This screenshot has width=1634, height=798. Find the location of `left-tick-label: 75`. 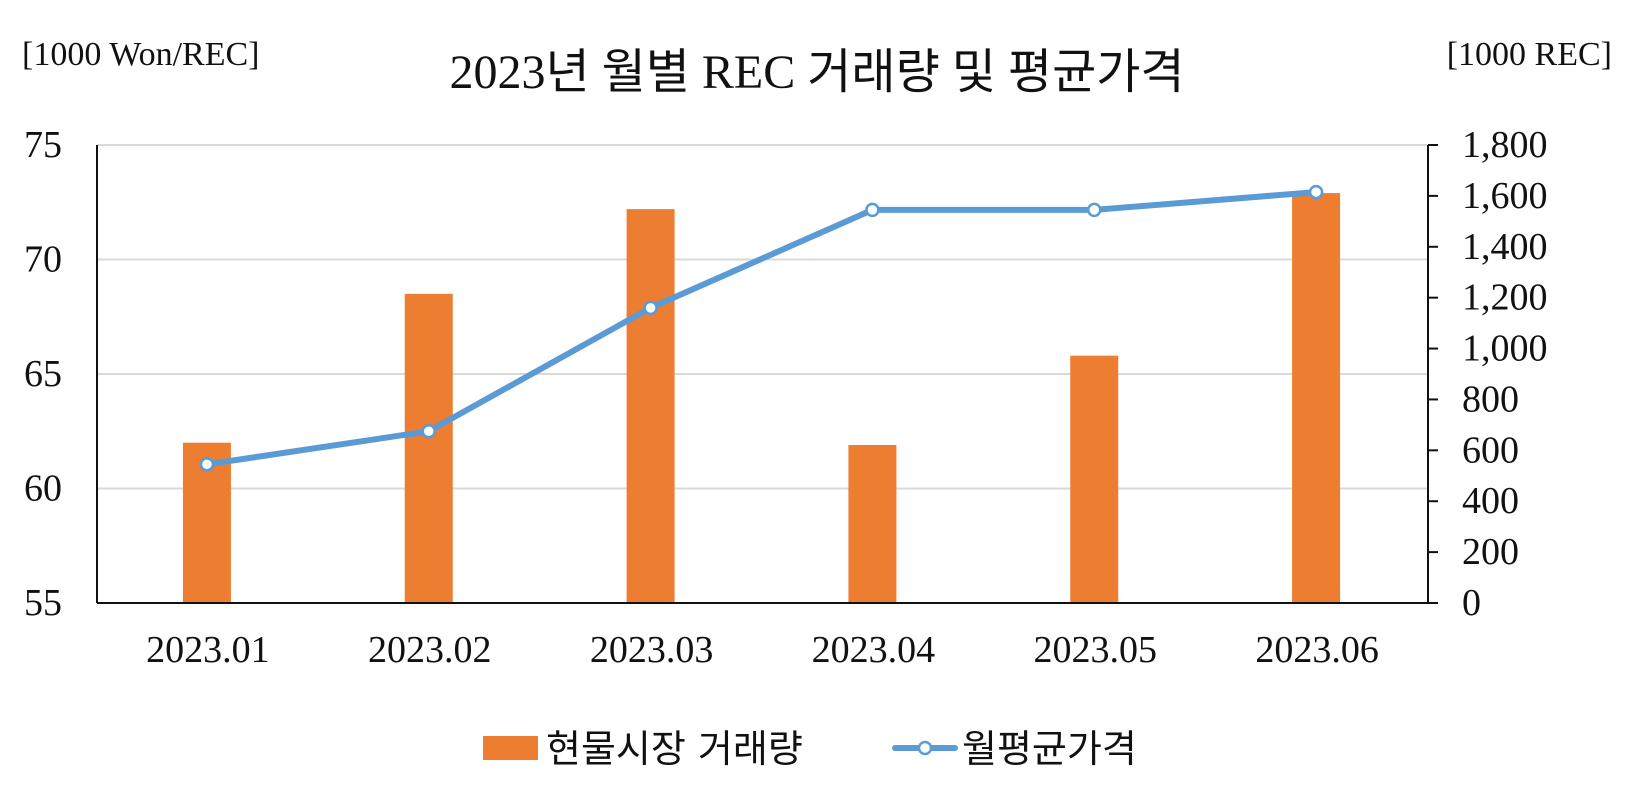

left-tick-label: 75 is located at coordinates (43, 145).